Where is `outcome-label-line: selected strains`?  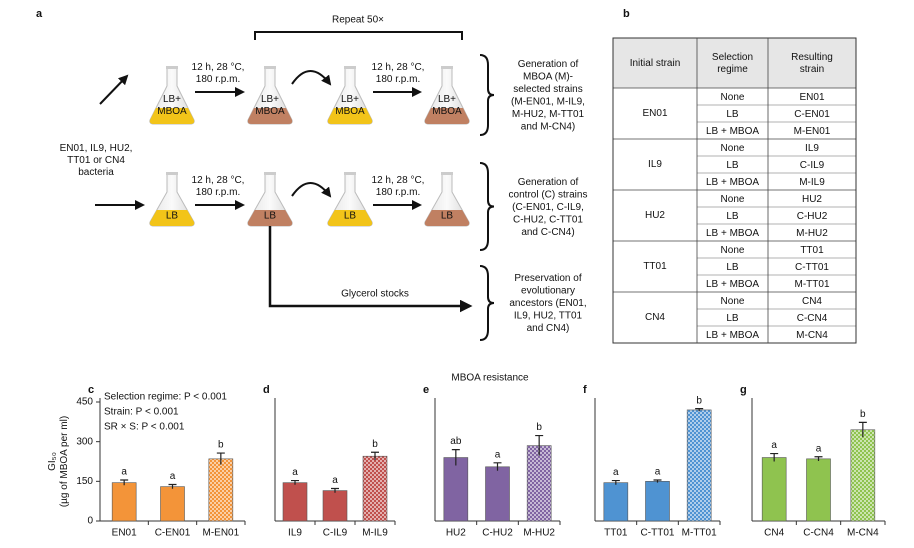
outcome-label-line: selected strains is located at coordinates (547, 89).